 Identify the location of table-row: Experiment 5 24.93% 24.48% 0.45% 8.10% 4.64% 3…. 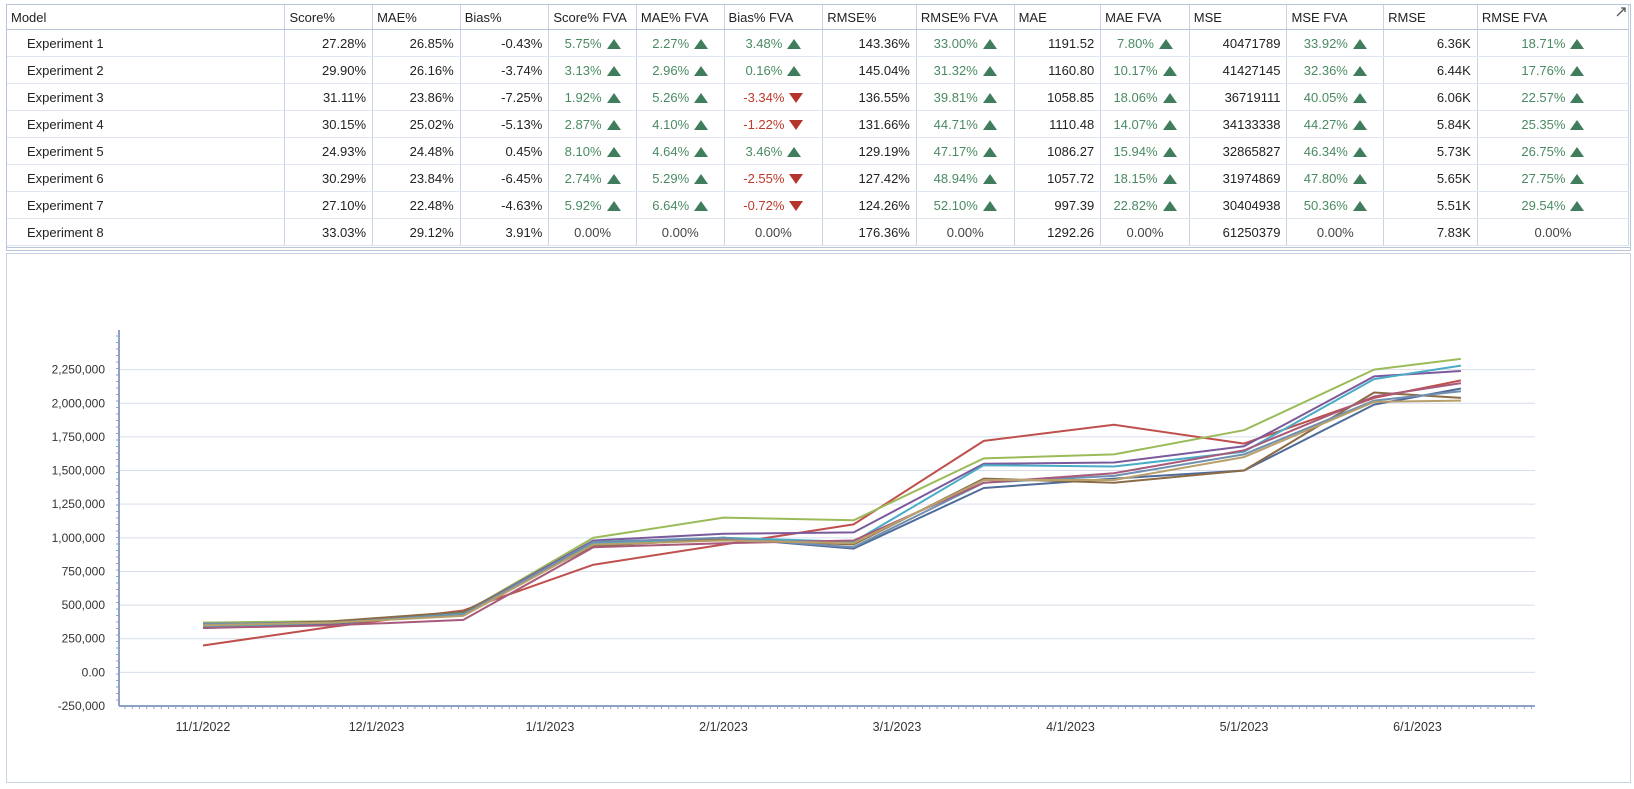
(818, 151).